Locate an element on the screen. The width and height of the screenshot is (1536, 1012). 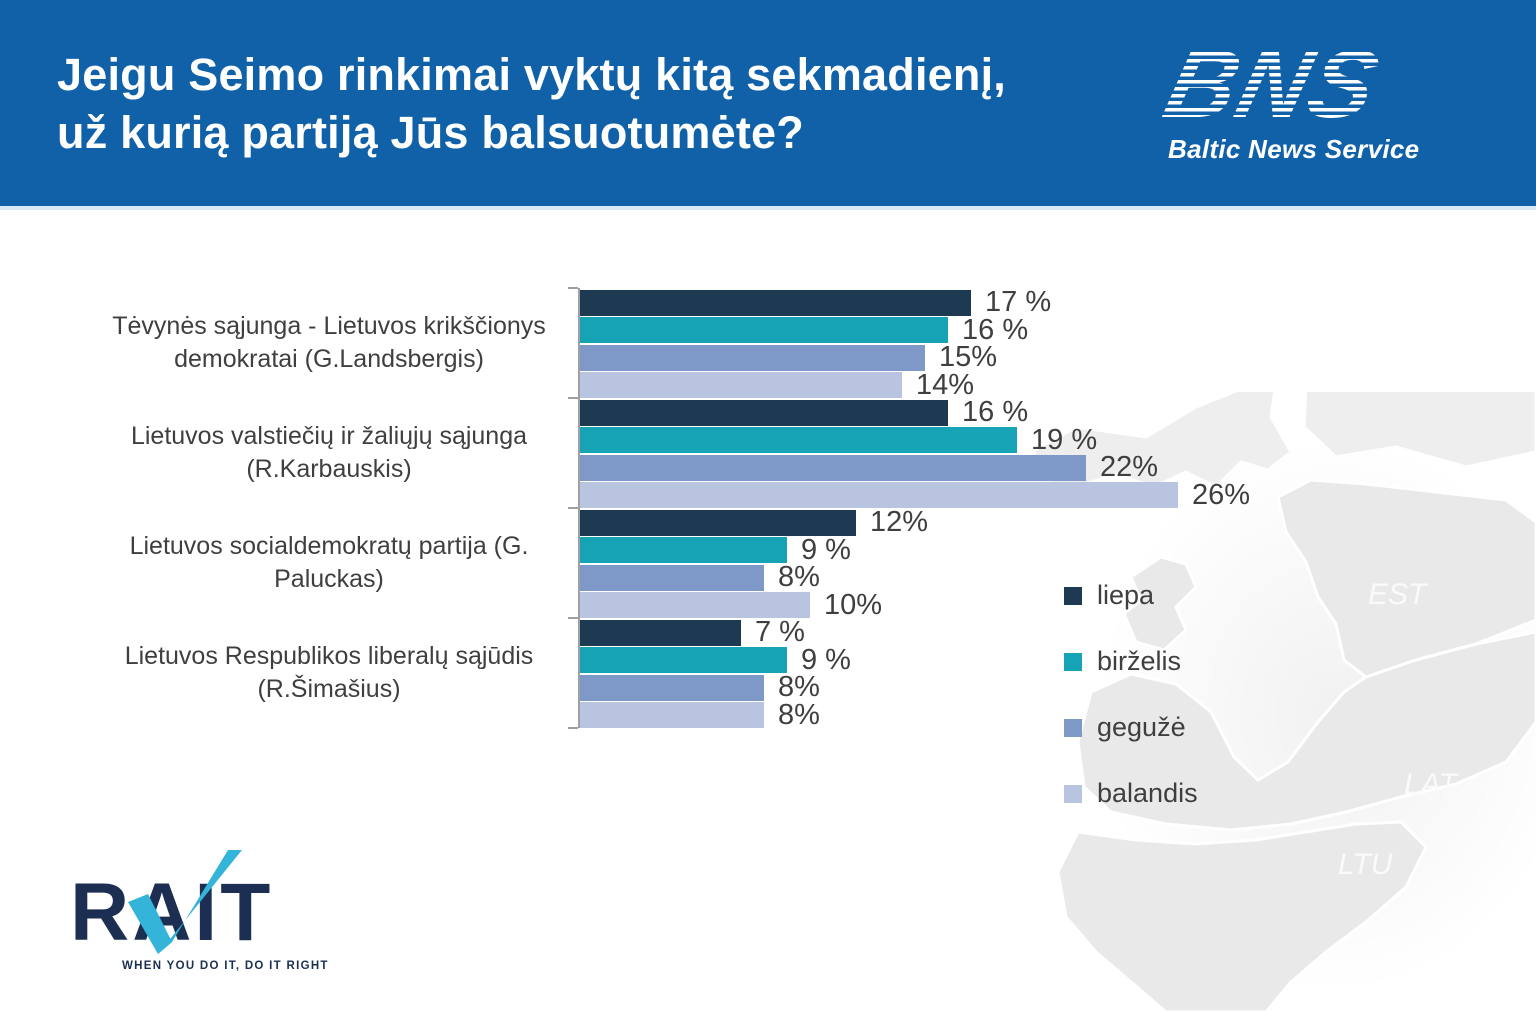
bns-logo-letters: BNS is located at coordinates (1272, 84).